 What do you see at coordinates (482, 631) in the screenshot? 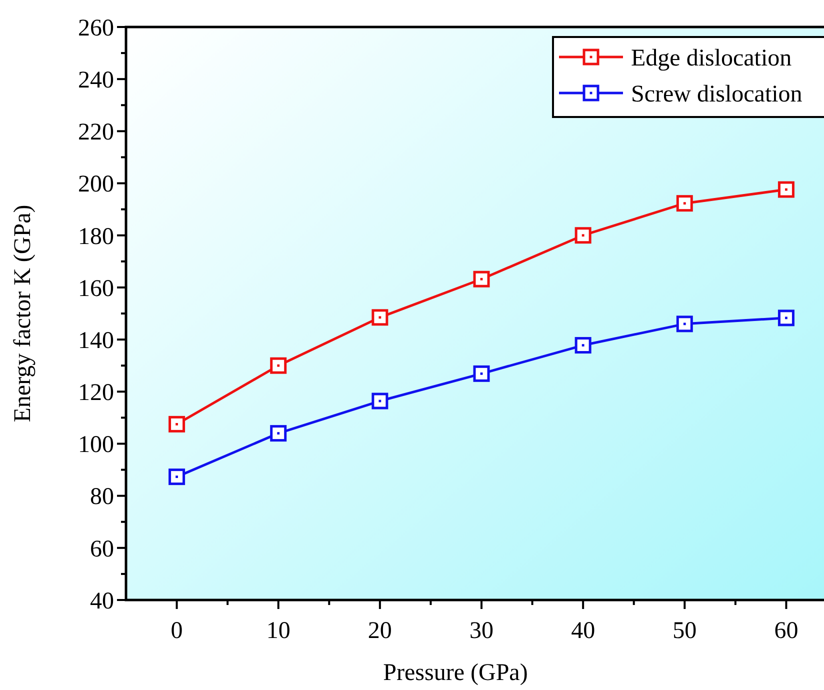
I see `x-tick-label: 30` at bounding box center [482, 631].